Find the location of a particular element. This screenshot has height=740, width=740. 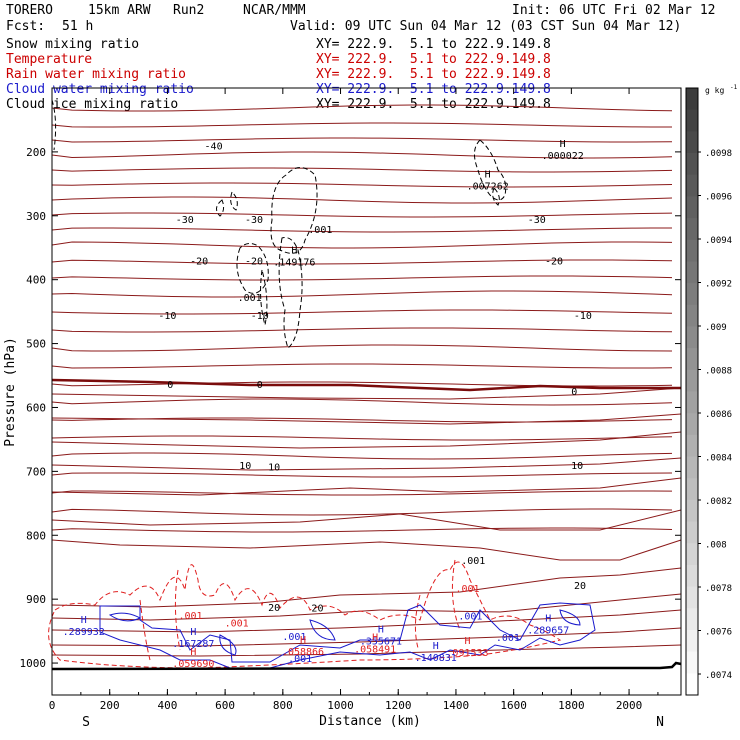

freezing-line is located at coordinates (366, 385).